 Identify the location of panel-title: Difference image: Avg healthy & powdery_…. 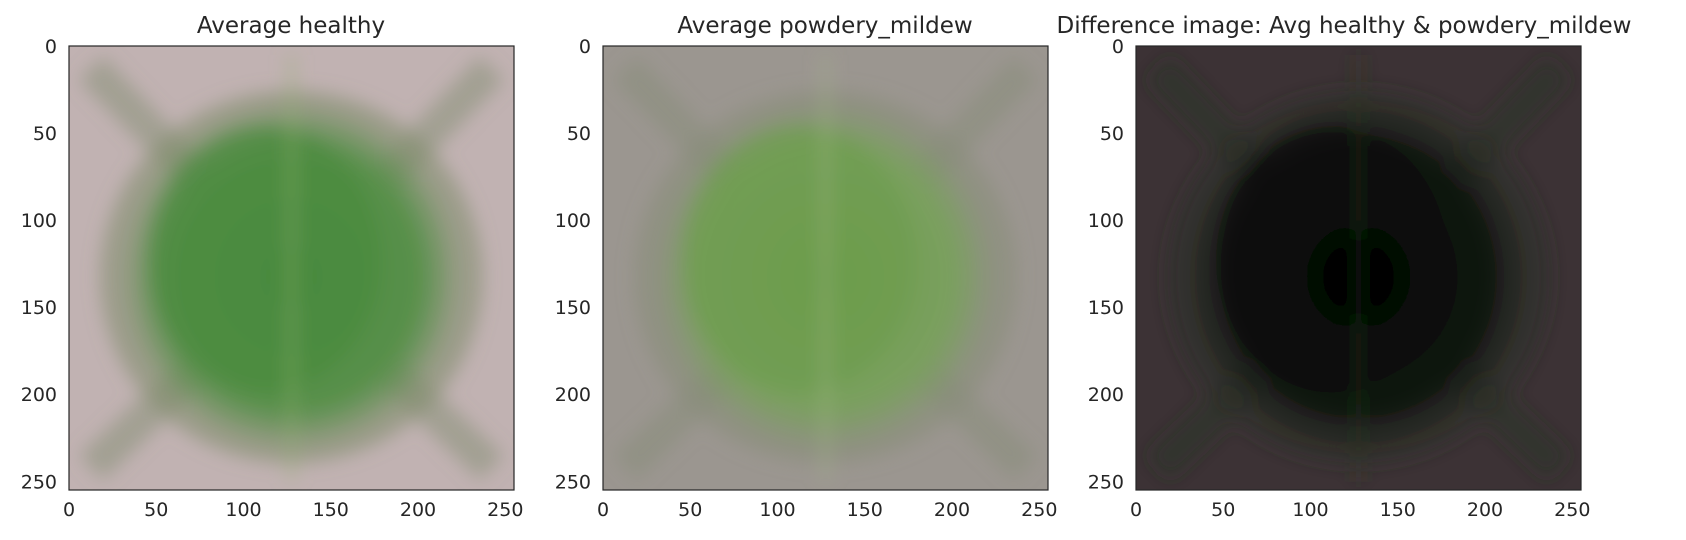
(1343, 26).